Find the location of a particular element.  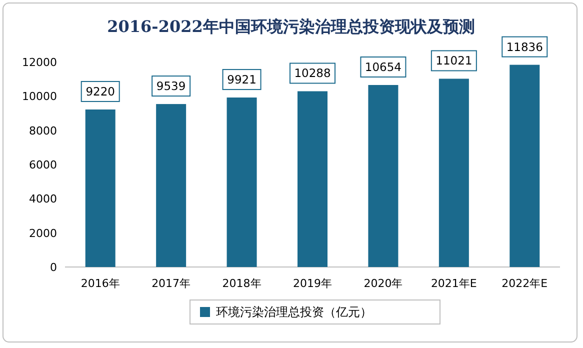

y-tick-label: 4000 is located at coordinates (43, 199).